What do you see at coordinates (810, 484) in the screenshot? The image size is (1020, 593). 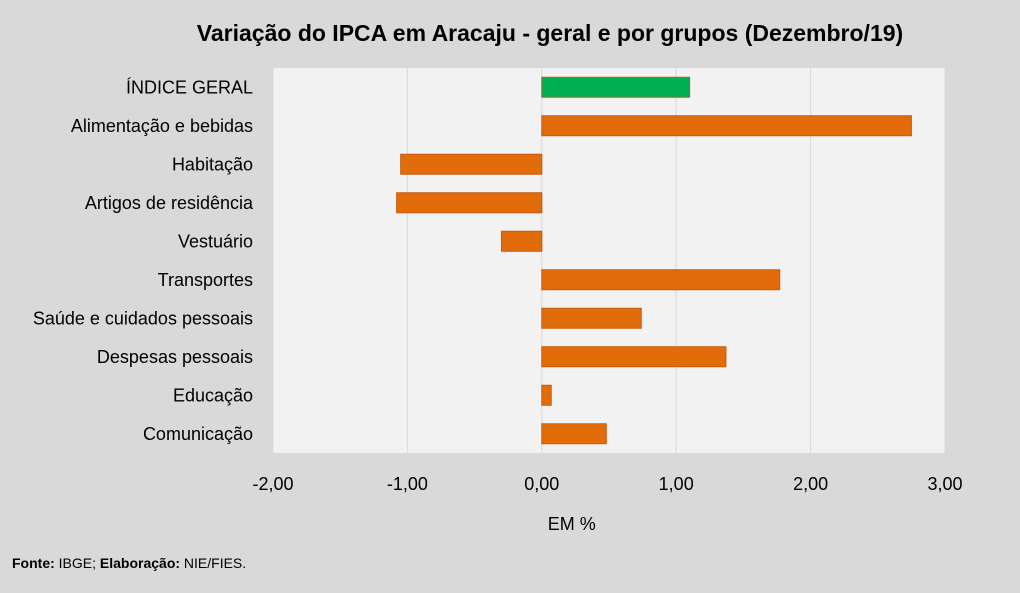 I see `x-tick-label: 2,00` at bounding box center [810, 484].